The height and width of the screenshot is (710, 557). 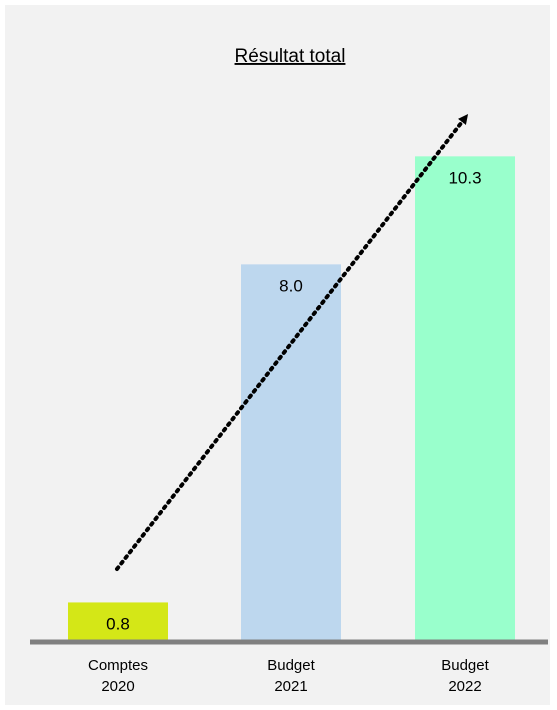 I want to click on category-label-2-line-2: 2021, so click(x=290, y=686).